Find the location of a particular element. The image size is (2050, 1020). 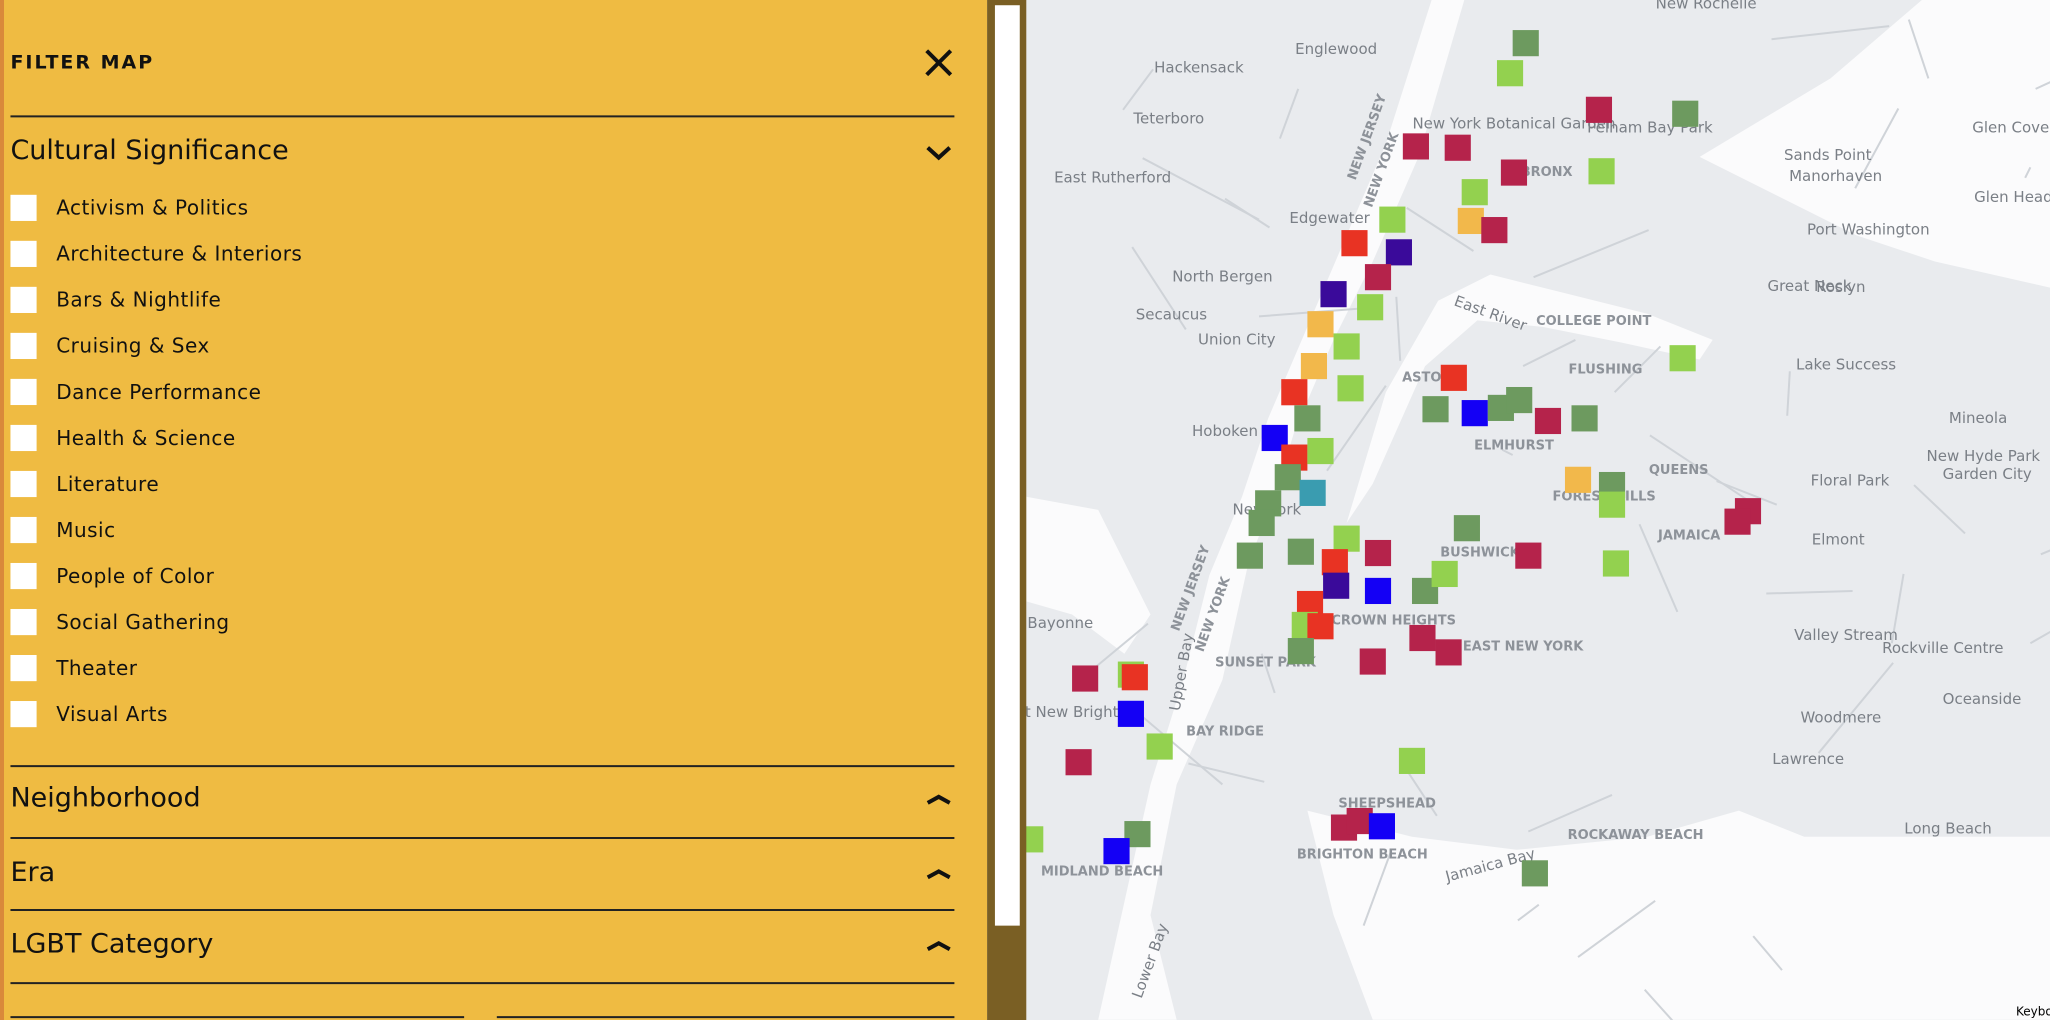

map-water is located at coordinates (1088, 575).